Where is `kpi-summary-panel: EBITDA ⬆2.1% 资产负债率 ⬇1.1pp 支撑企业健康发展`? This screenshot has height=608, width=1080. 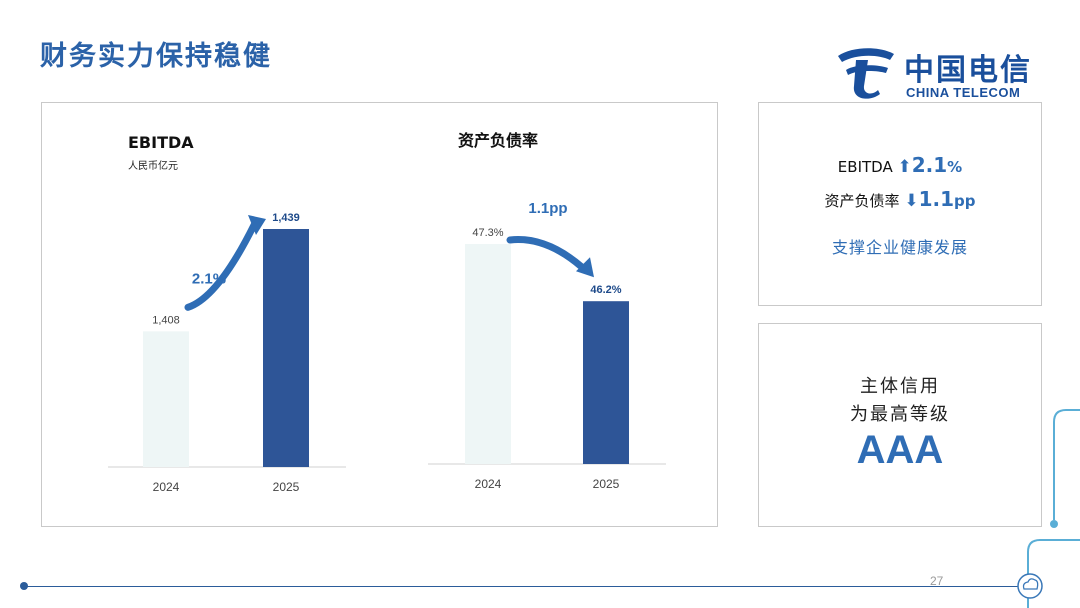
kpi-summary-panel: EBITDA ⬆2.1% 资产负债率 ⬇1.1pp 支撑企业健康发展 is located at coordinates (900, 204).